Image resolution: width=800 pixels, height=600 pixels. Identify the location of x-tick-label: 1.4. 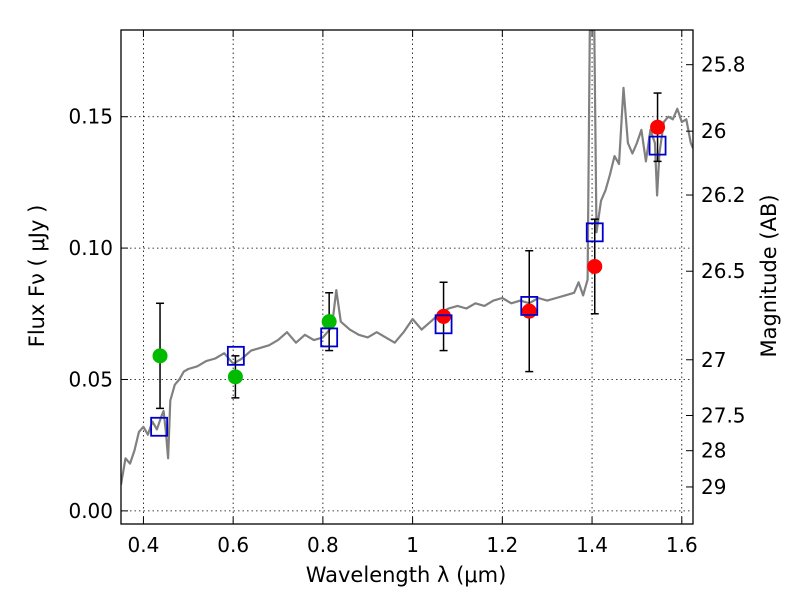
(592, 545).